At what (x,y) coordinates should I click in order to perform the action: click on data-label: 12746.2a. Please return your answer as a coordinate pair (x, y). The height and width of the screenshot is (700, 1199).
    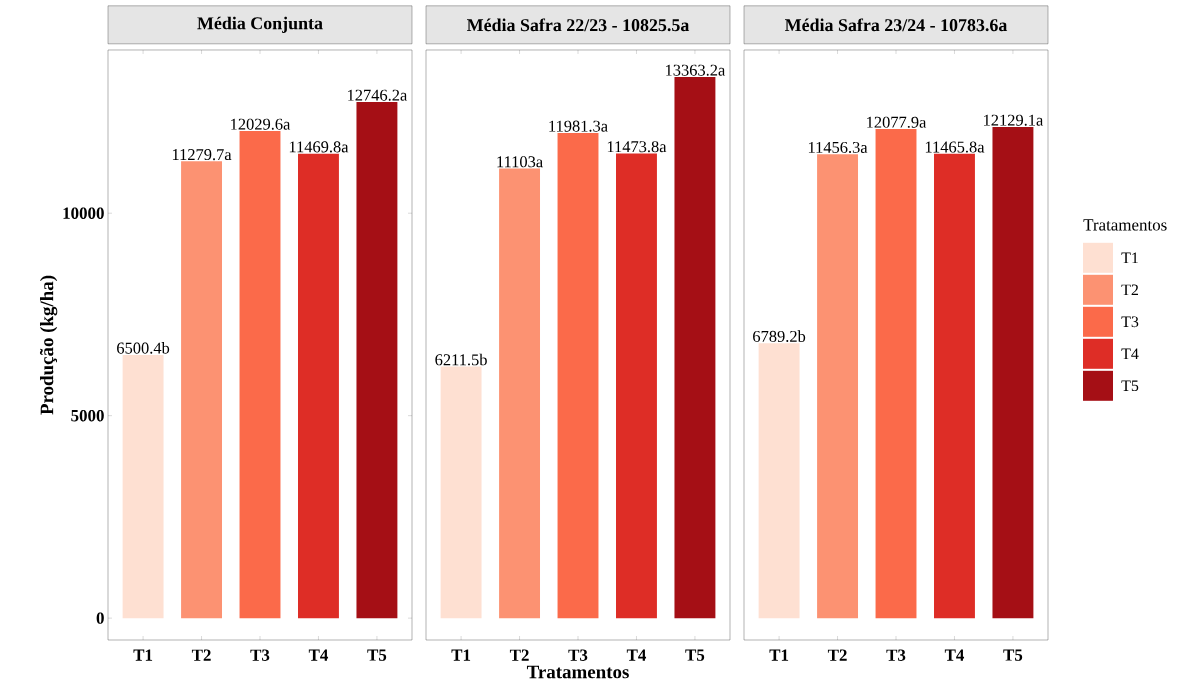
    Looking at the image, I should click on (378, 95).